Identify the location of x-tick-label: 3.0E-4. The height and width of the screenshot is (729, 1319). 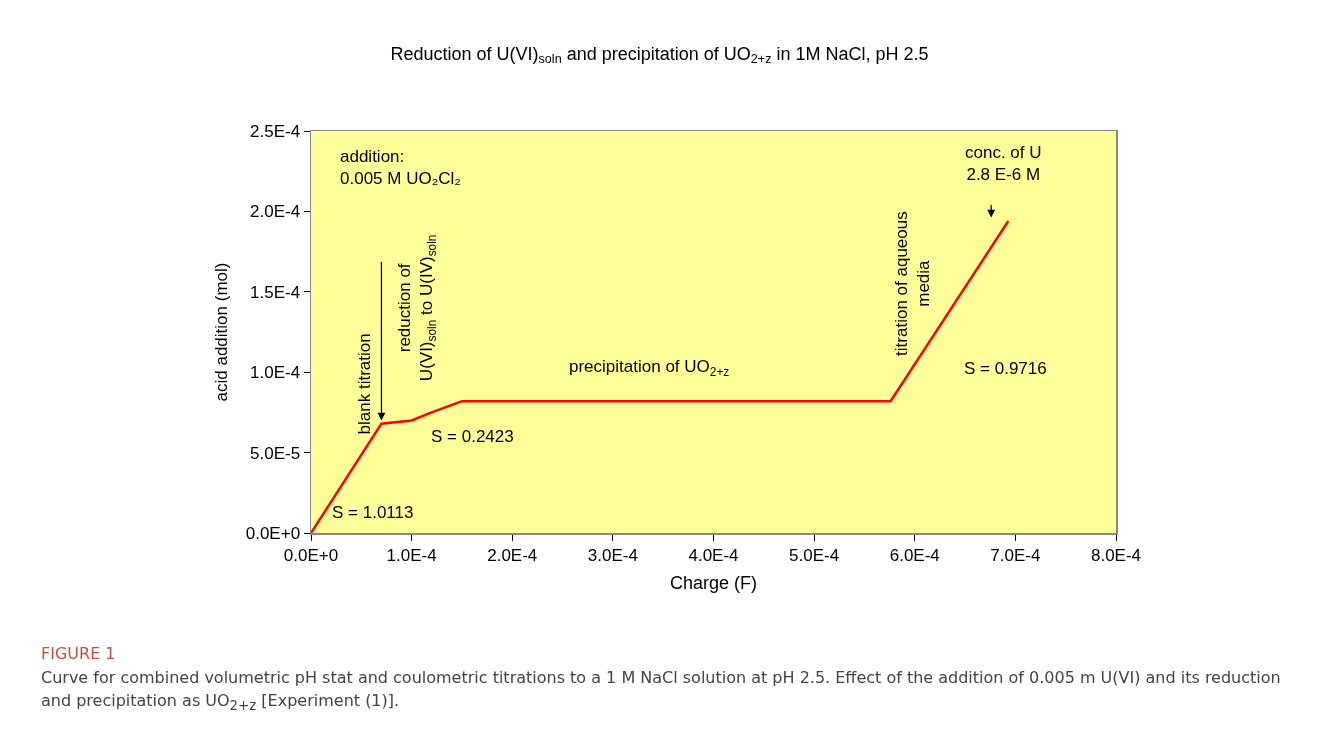
(612, 555).